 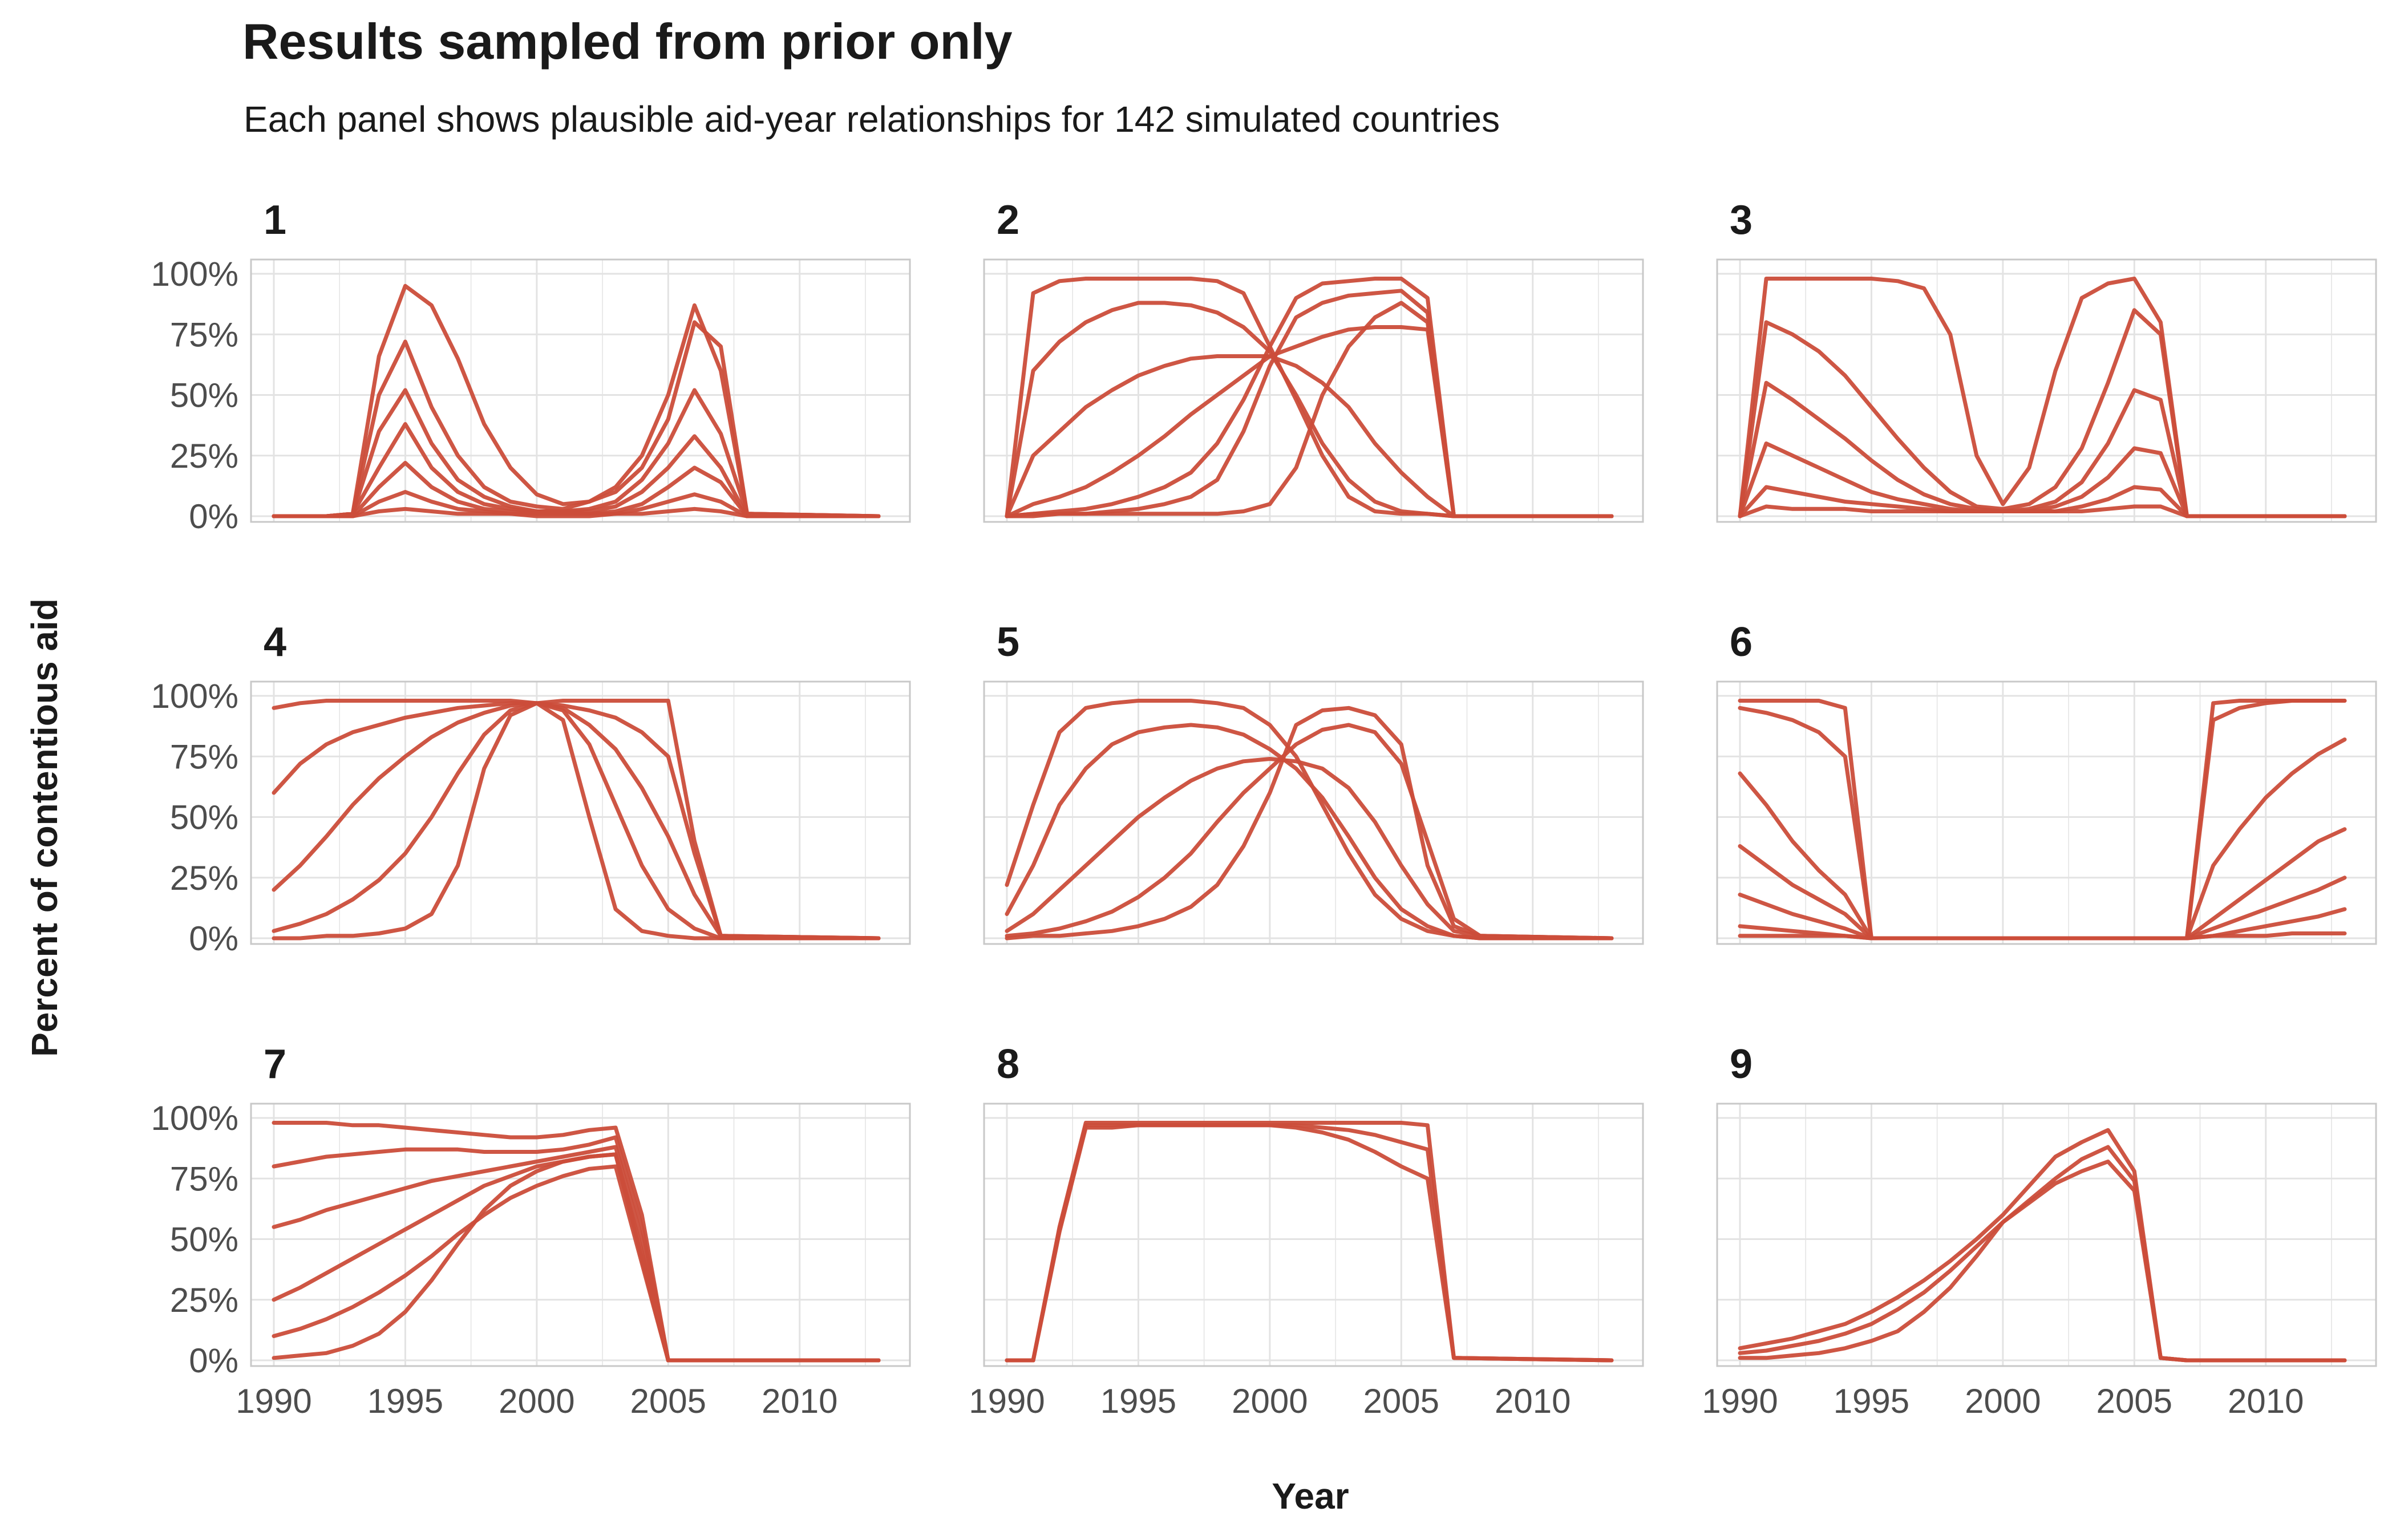 I want to click on panel-label: 9, so click(x=1741, y=1064).